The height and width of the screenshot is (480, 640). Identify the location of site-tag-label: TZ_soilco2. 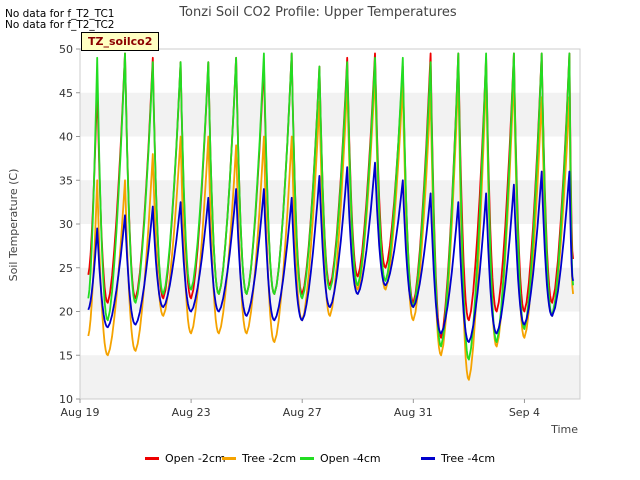
(120, 41).